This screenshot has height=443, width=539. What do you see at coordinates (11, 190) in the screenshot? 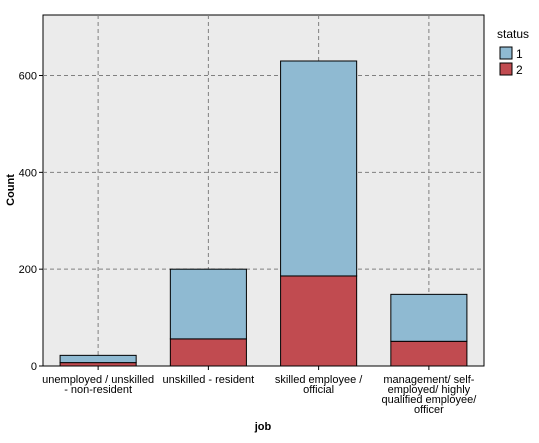
I see `y-axis-title: Count` at bounding box center [11, 190].